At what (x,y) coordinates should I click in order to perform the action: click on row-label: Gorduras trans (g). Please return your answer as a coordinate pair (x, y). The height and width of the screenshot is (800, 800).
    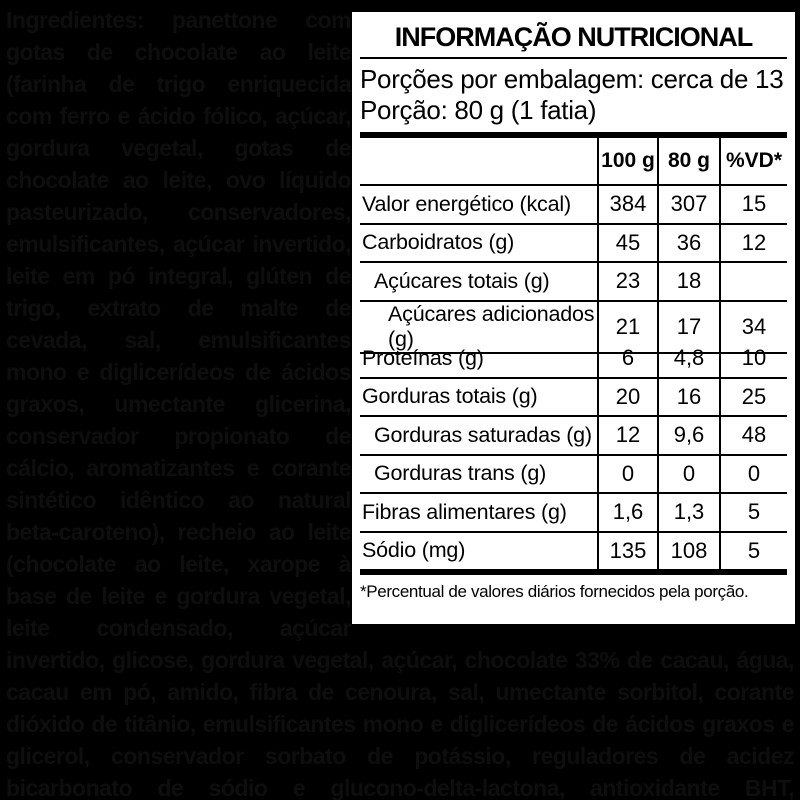
    Looking at the image, I should click on (478, 475).